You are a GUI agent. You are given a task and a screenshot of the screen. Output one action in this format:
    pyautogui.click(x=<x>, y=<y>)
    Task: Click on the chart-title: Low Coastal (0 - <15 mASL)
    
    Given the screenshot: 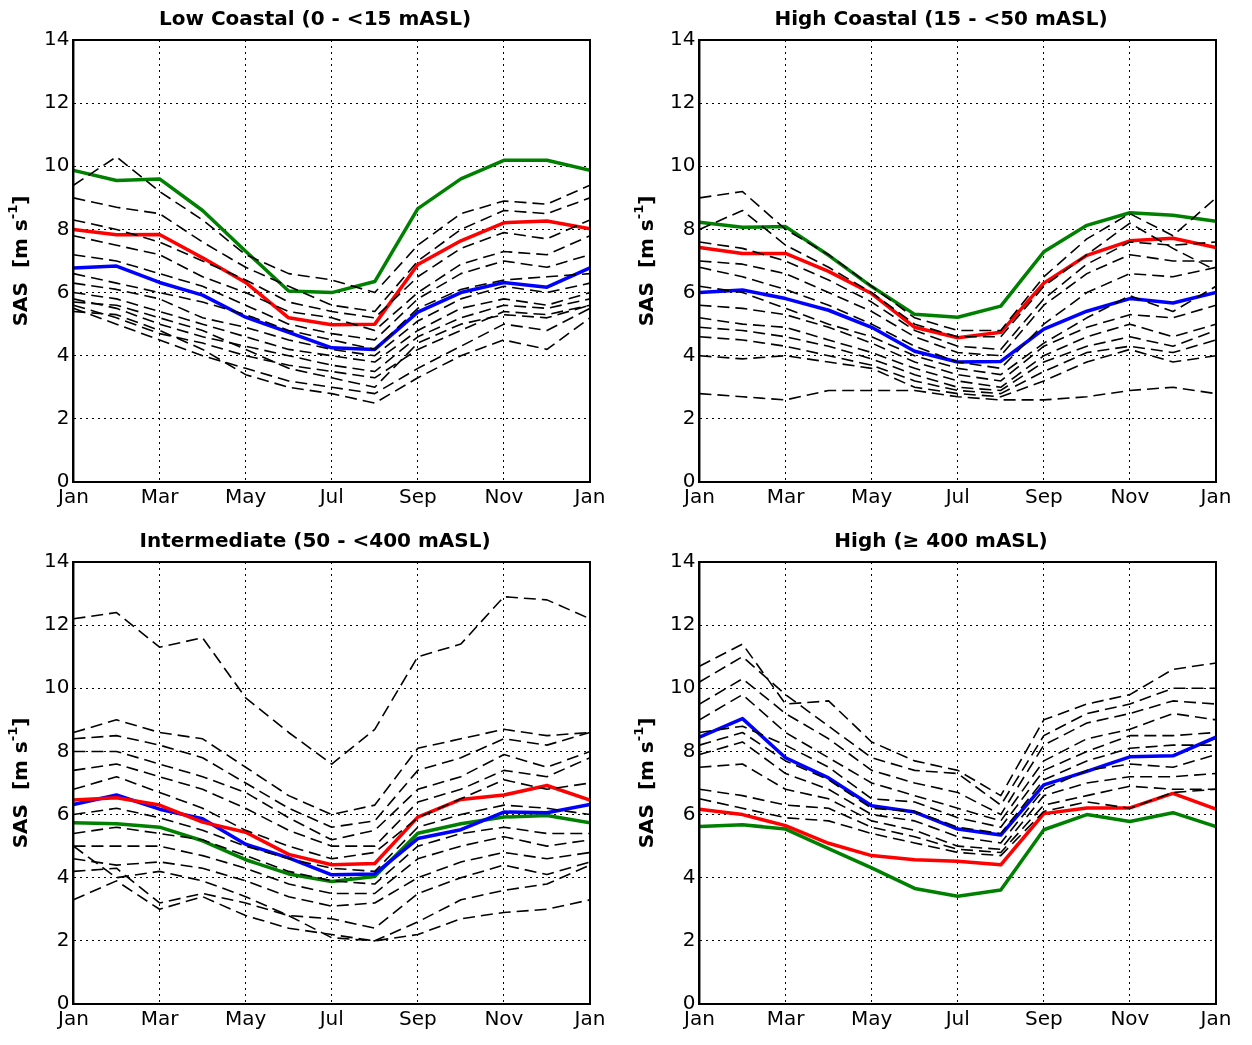 What is the action you would take?
    pyautogui.click(x=315, y=18)
    